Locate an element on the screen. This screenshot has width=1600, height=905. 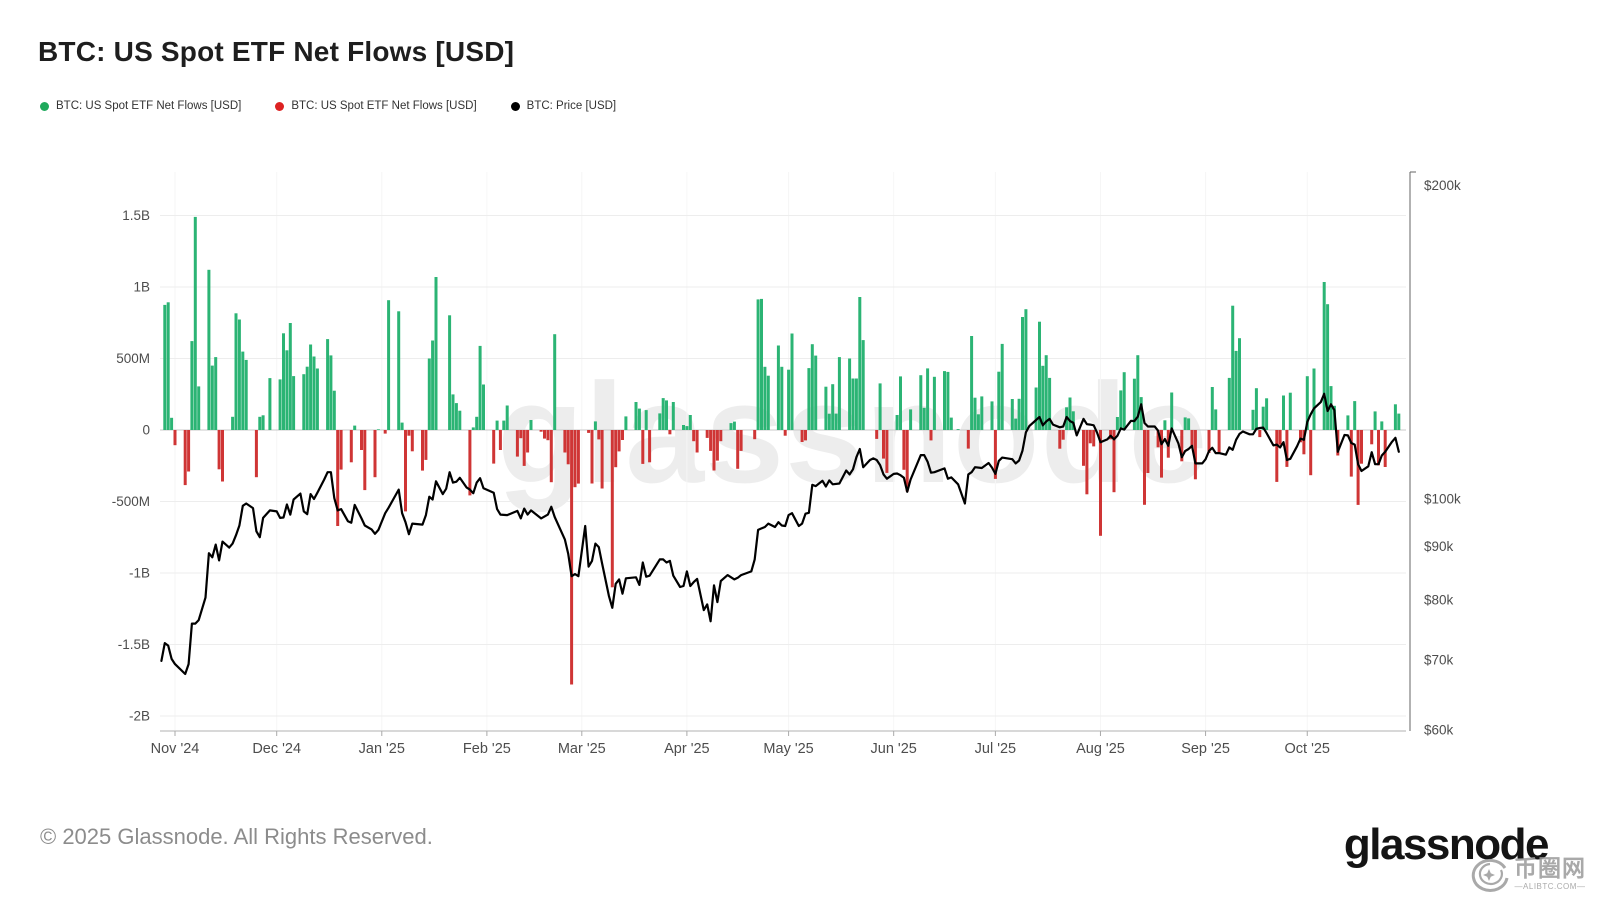
price-axis-label: $60k is located at coordinates (1439, 729).